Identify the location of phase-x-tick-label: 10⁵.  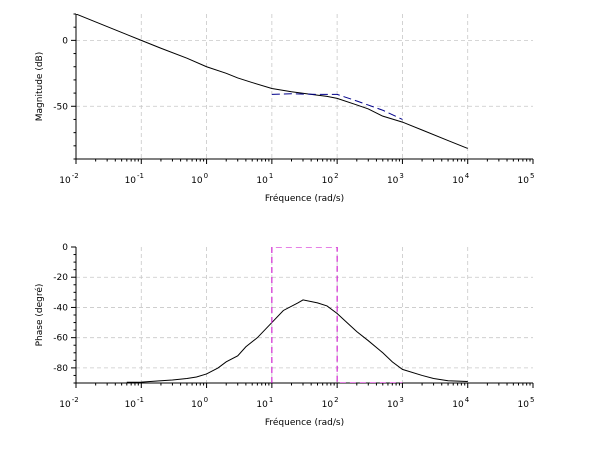
(526, 403).